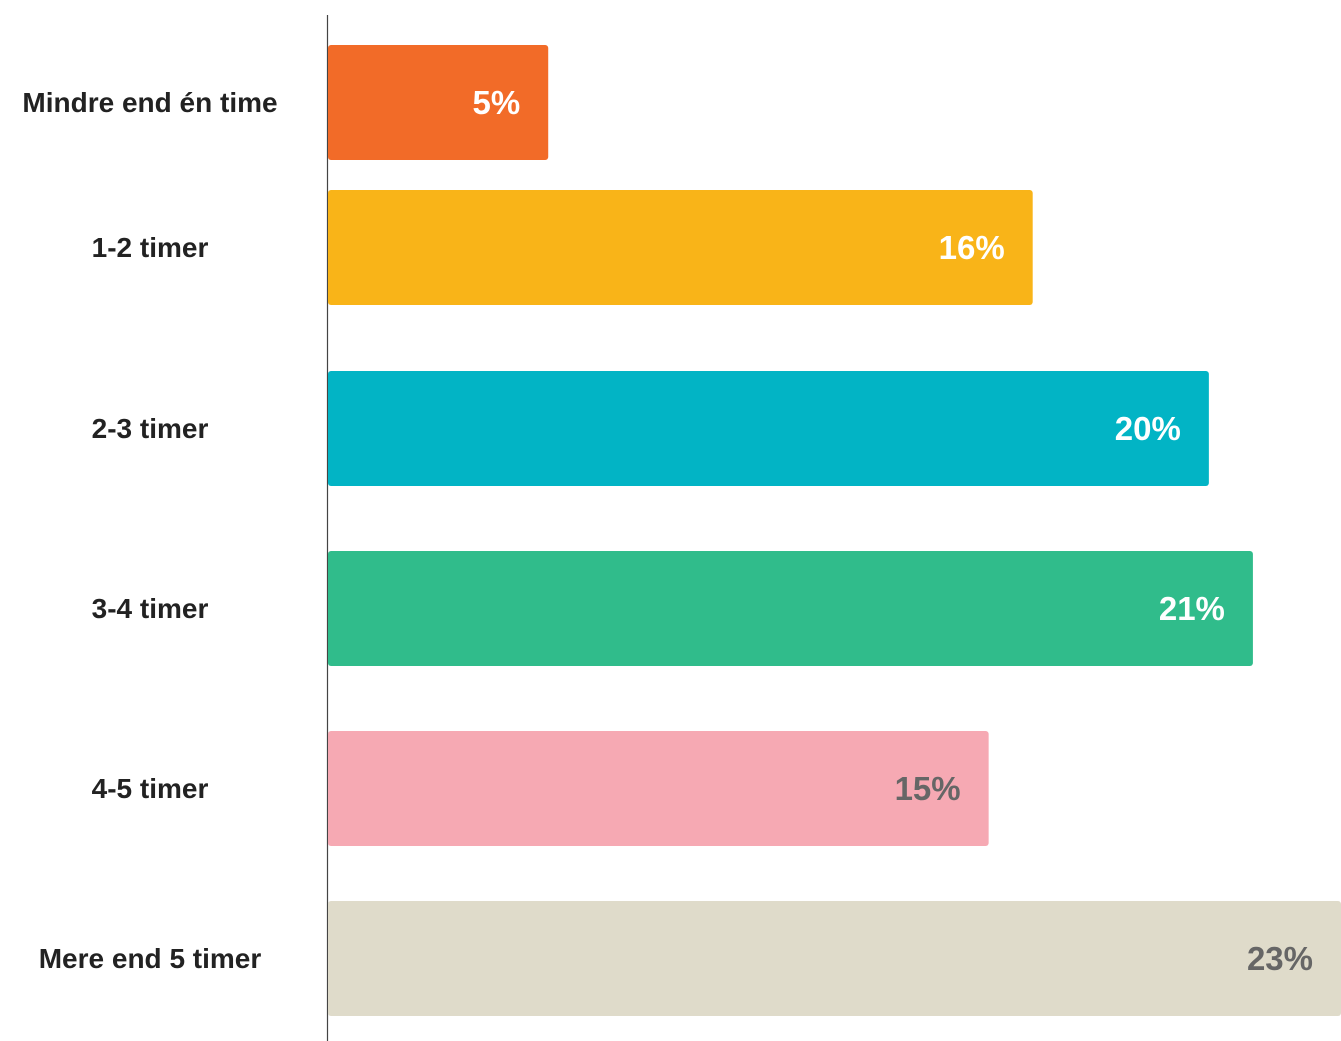 The width and height of the screenshot is (1341, 1041). What do you see at coordinates (1148, 428) in the screenshot?
I see `value-label: 20%` at bounding box center [1148, 428].